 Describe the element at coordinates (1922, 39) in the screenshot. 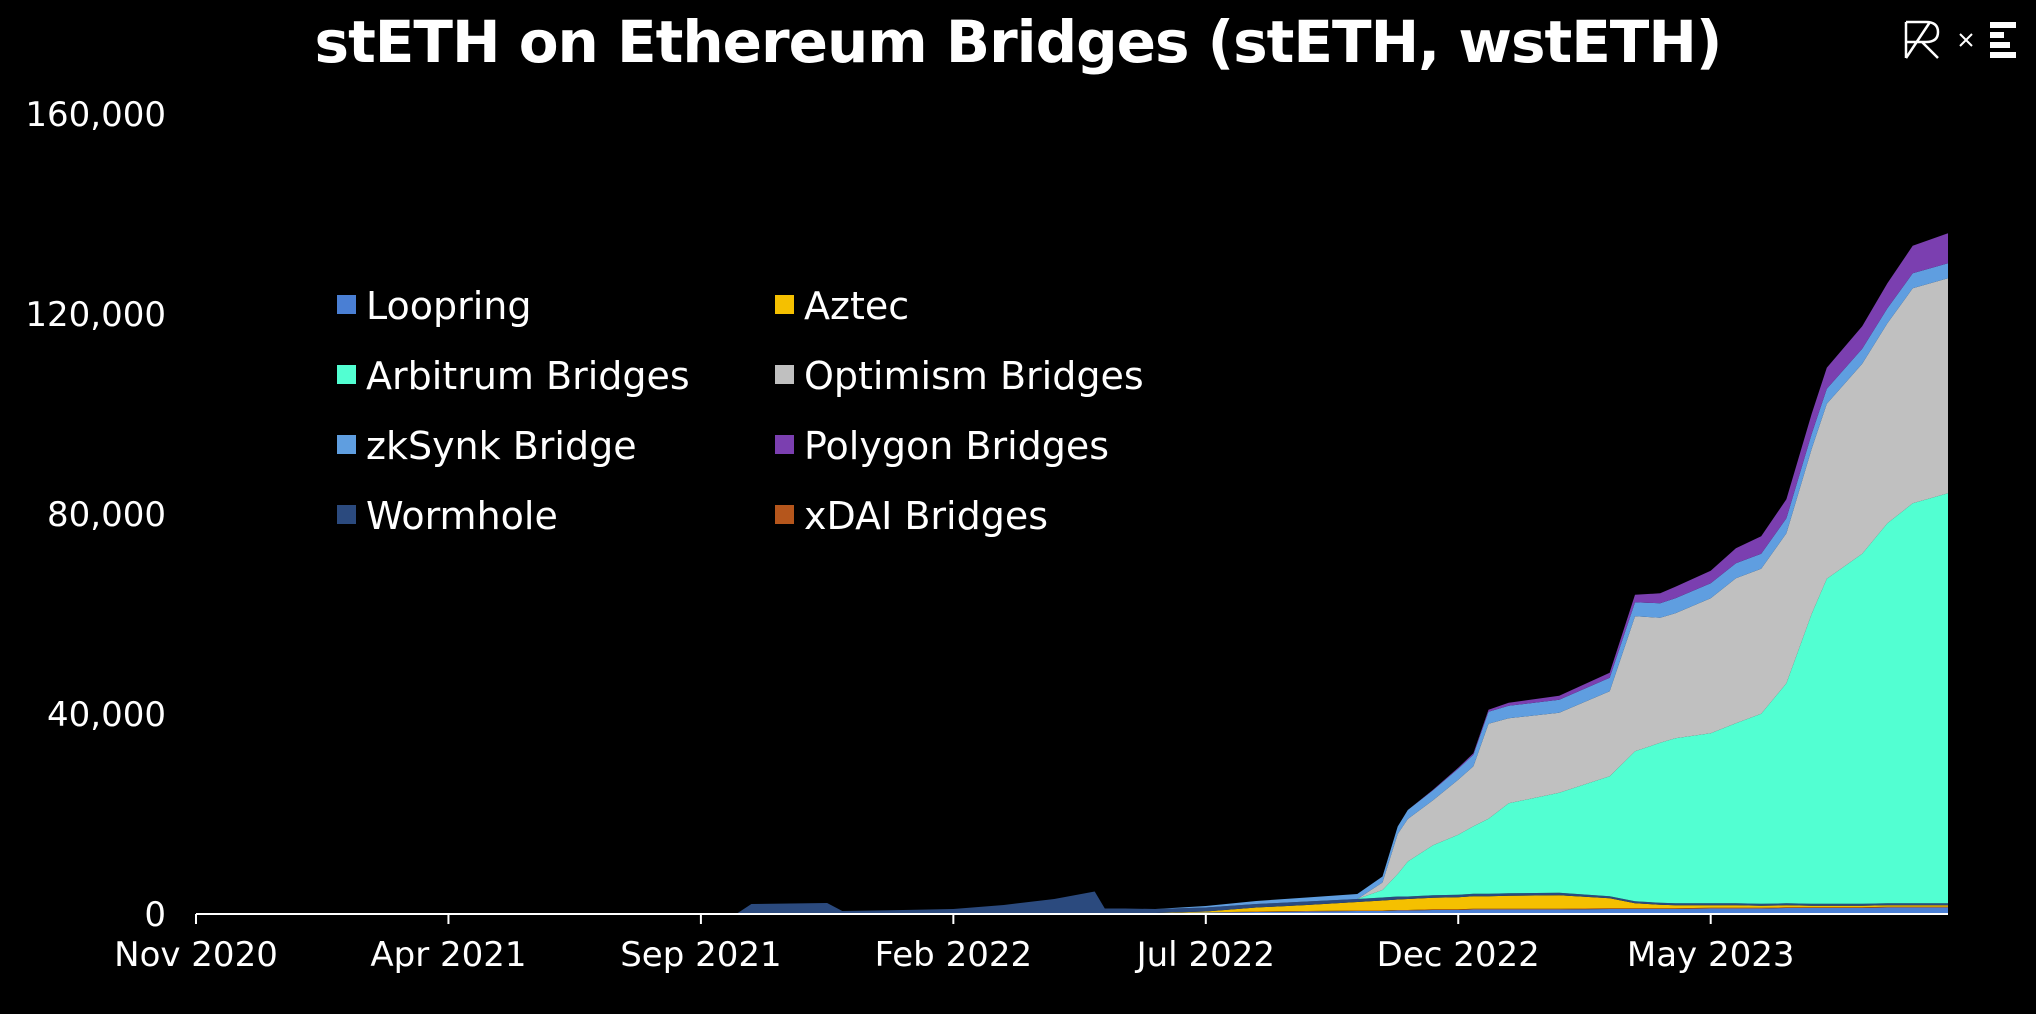

I see `research-logo-icon` at that location.